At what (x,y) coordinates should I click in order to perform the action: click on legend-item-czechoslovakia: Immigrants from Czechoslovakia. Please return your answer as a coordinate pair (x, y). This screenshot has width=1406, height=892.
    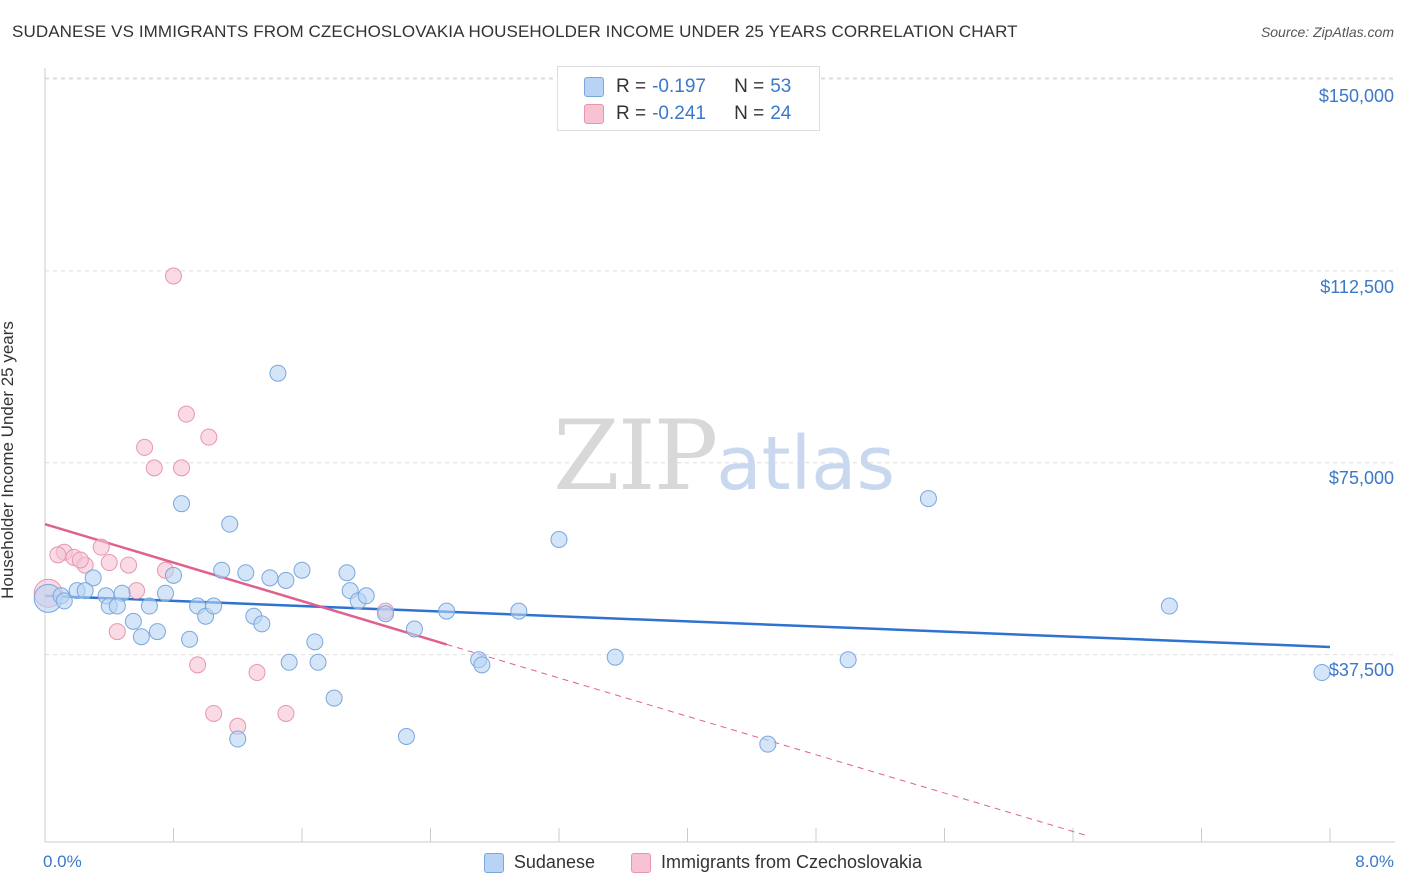
    Looking at the image, I should click on (776, 862).